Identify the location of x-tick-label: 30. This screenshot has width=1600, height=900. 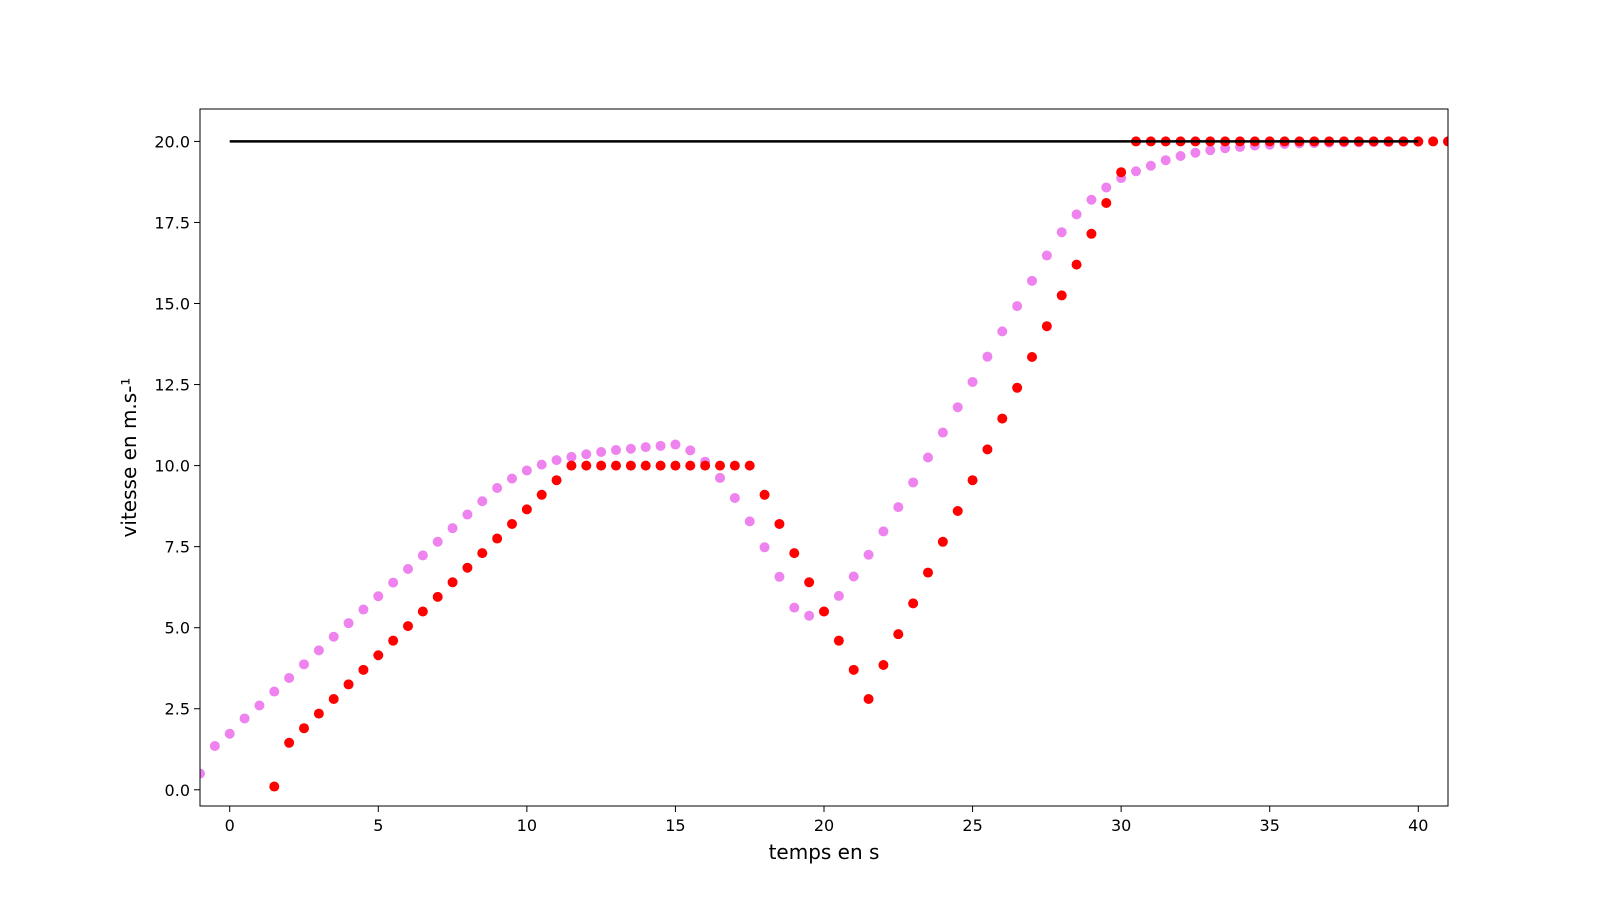
(1121, 825).